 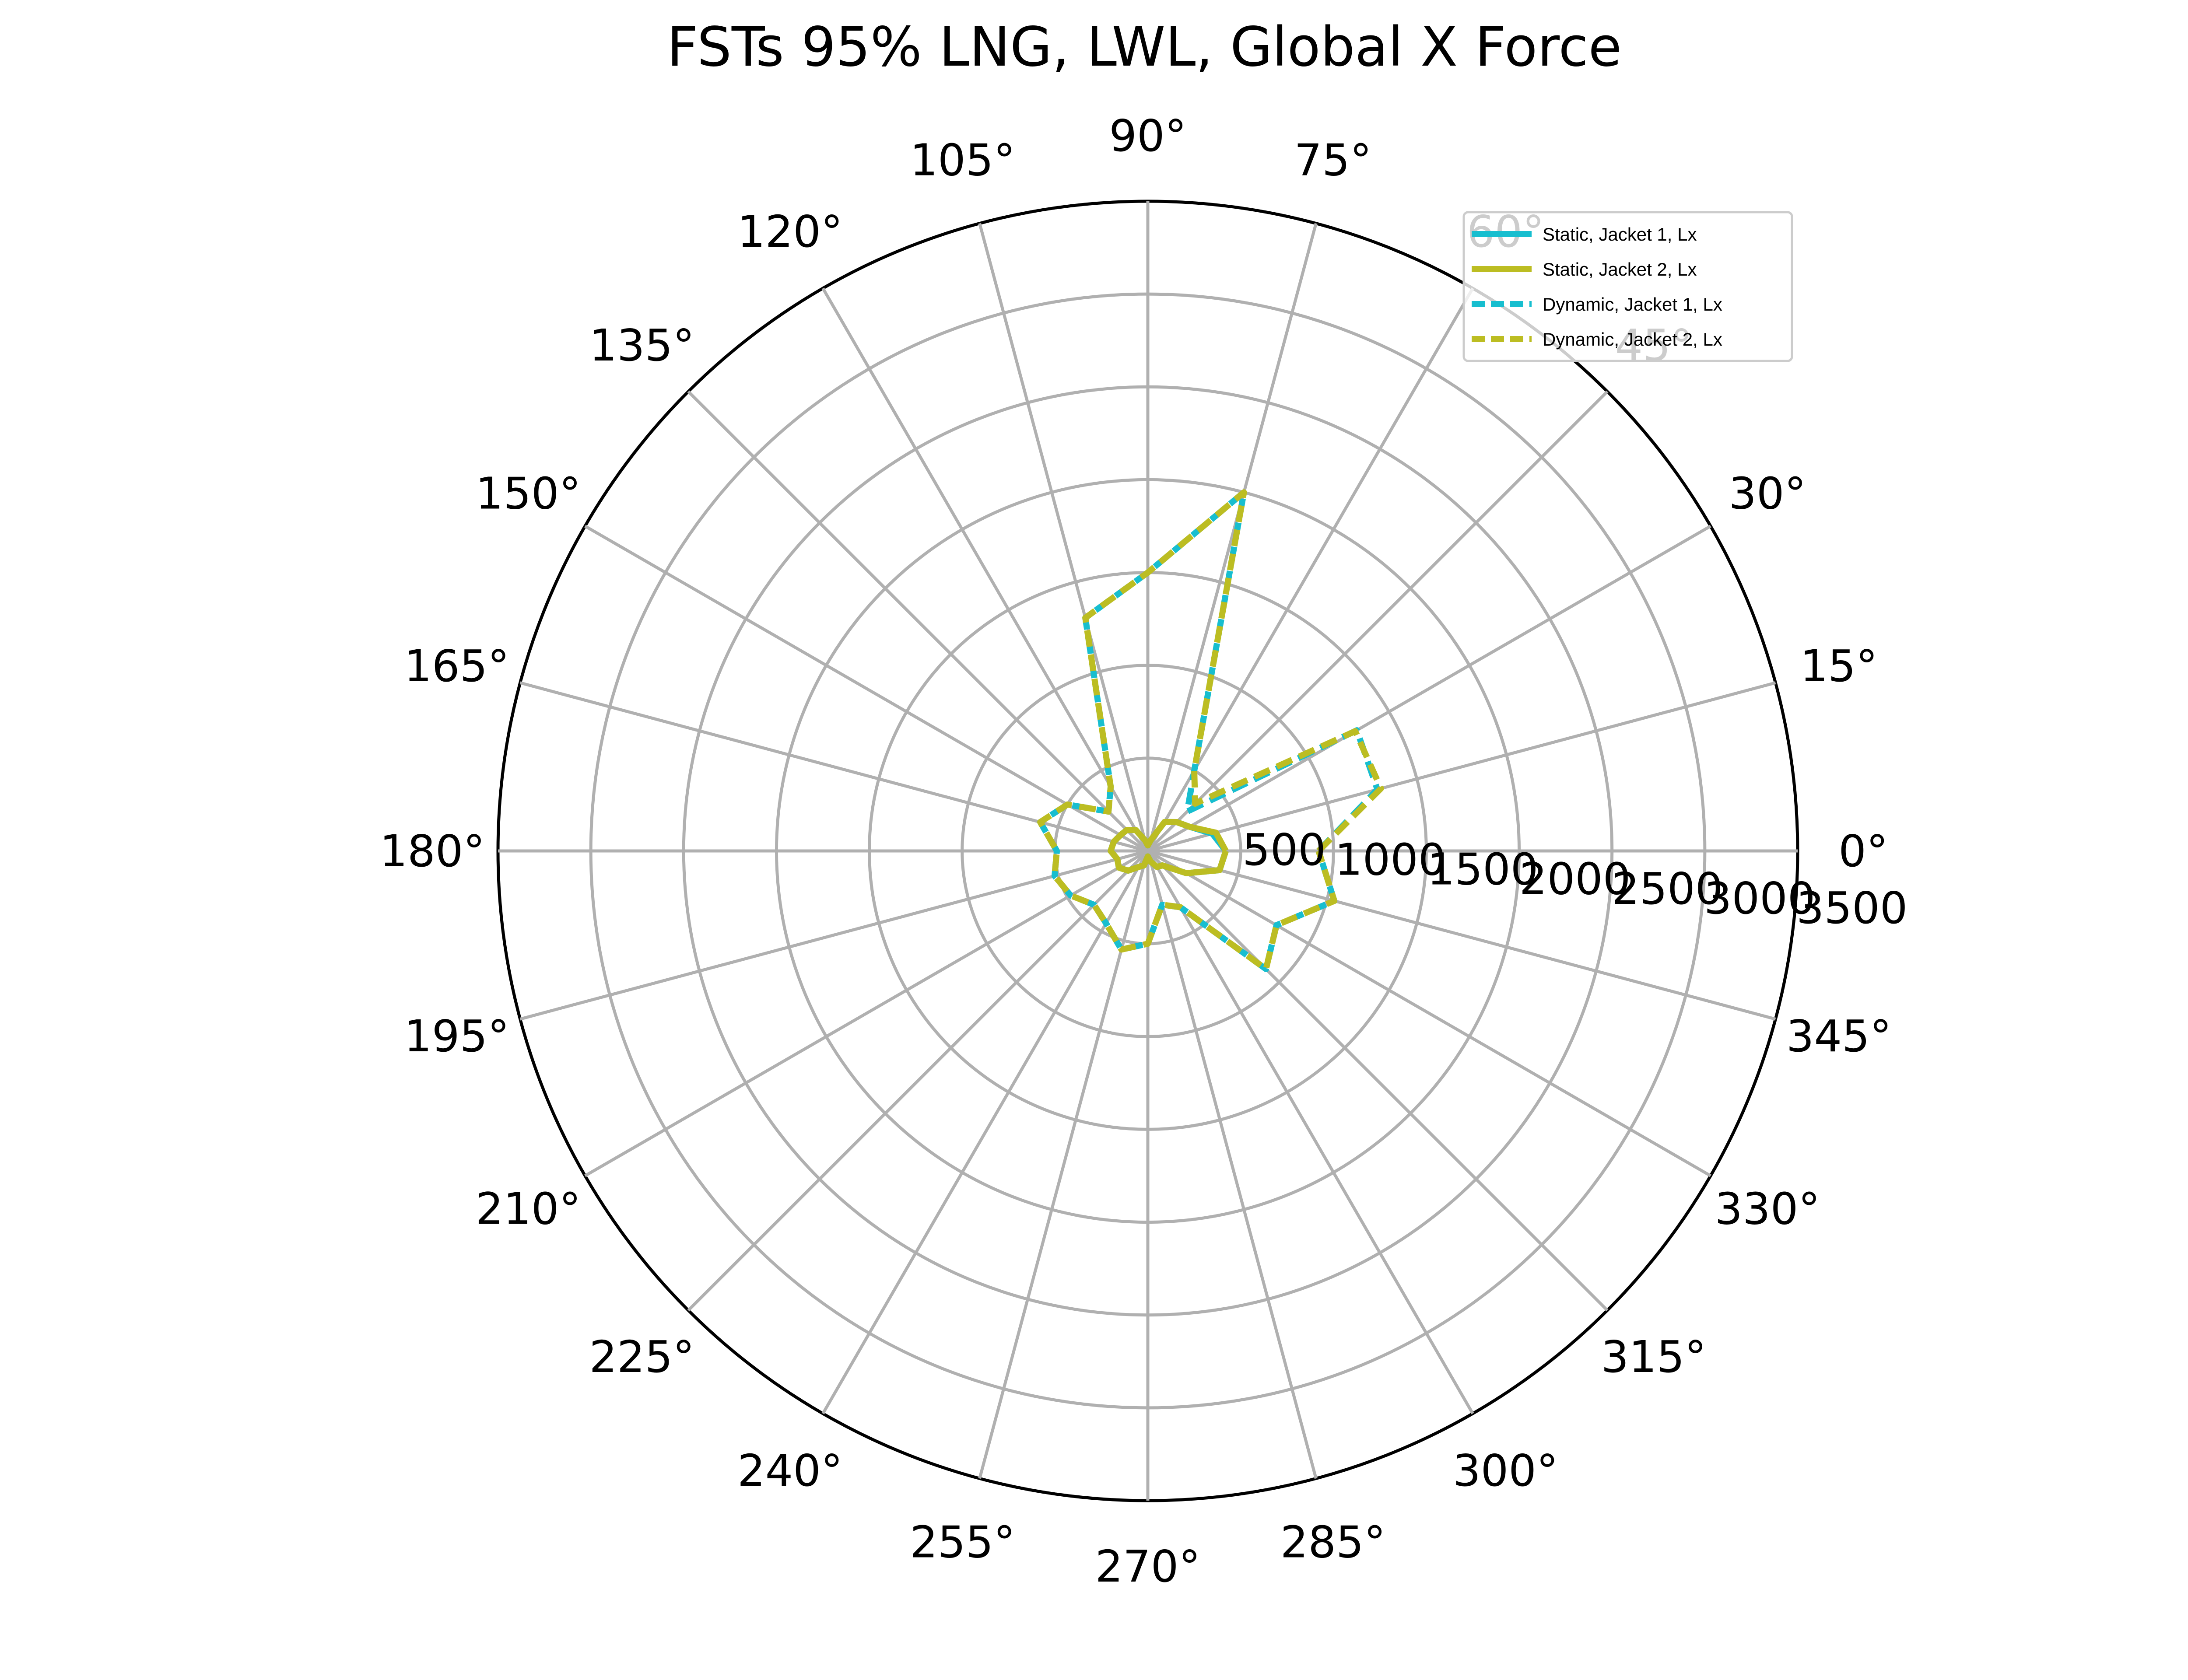 I want to click on angle-tick-label: 75°, so click(x=1333, y=160).